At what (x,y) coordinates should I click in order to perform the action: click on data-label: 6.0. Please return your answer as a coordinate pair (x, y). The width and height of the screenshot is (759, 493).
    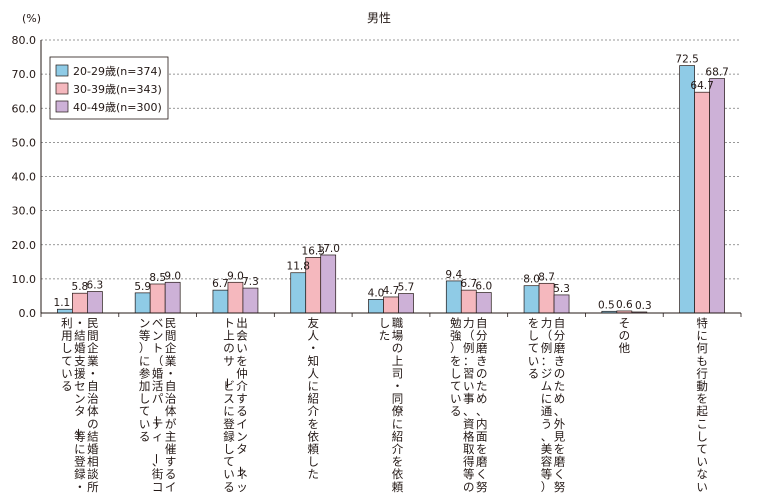
    Looking at the image, I should click on (483, 287).